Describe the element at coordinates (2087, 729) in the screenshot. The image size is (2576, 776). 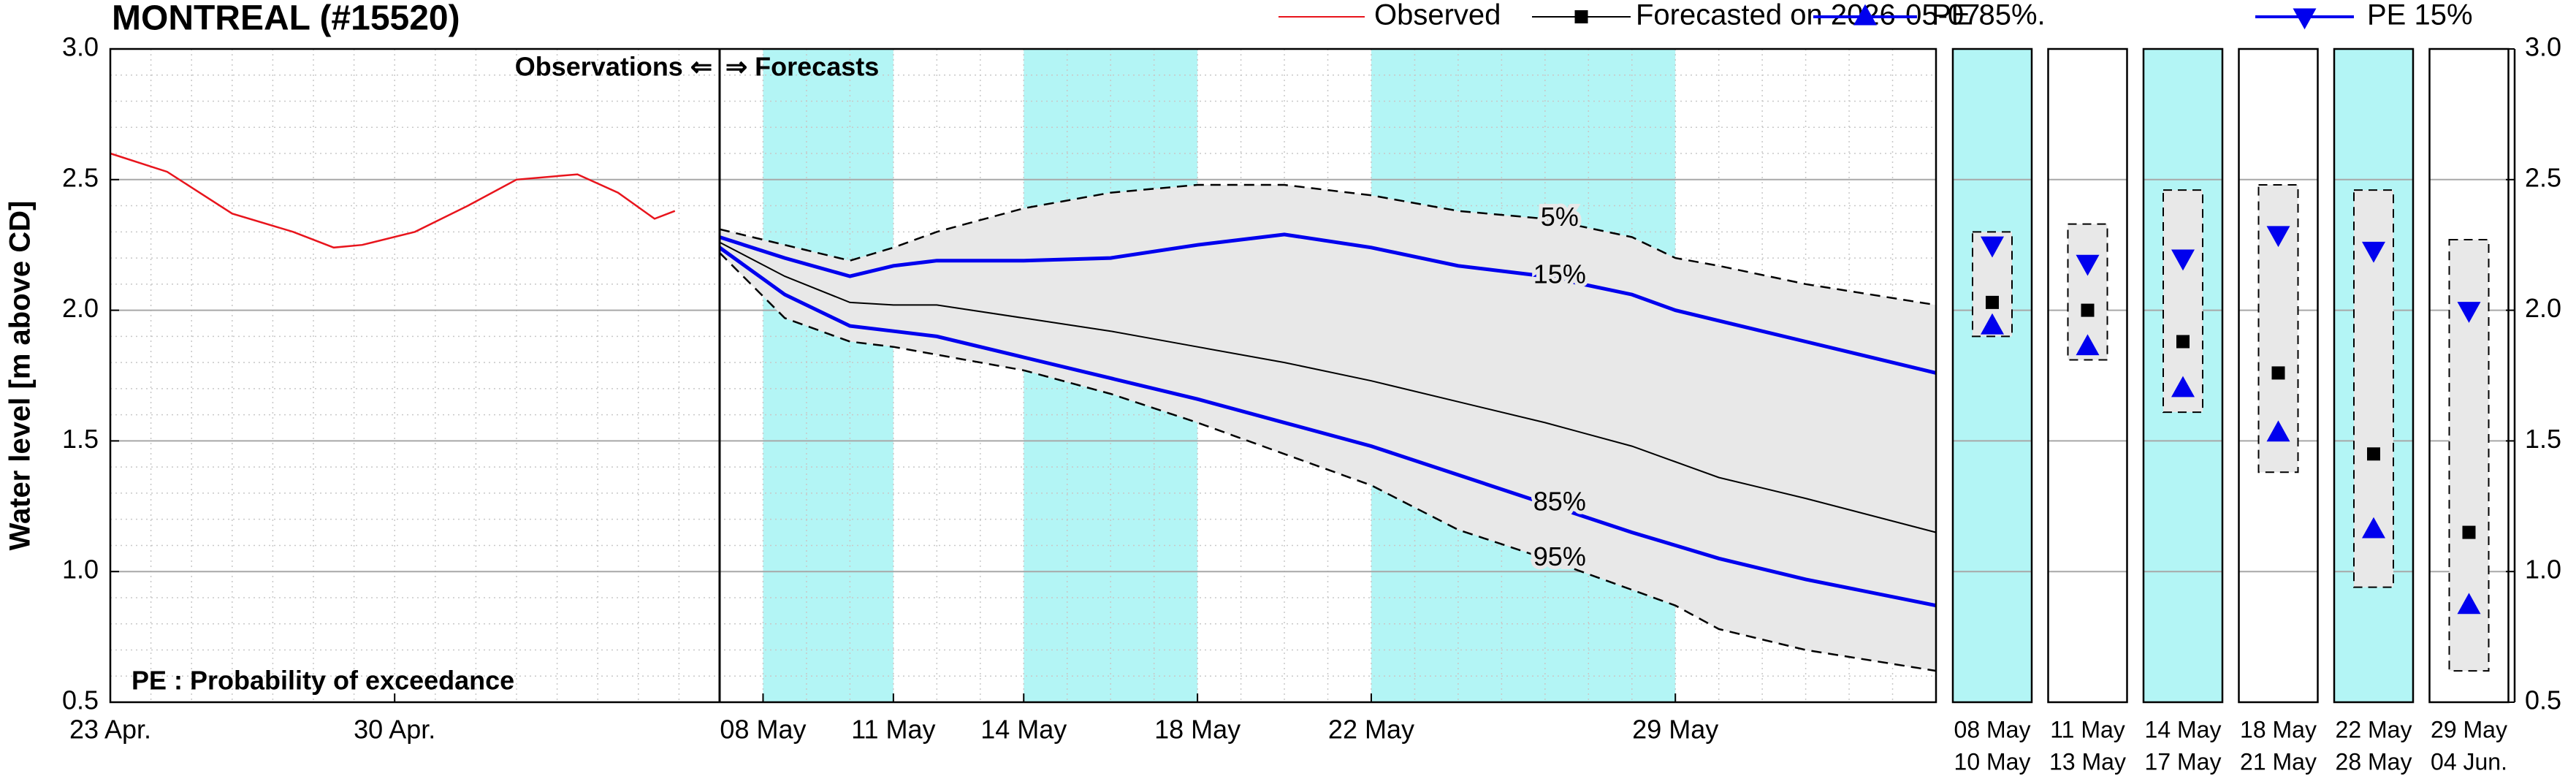
I see `period-label: 11 May` at that location.